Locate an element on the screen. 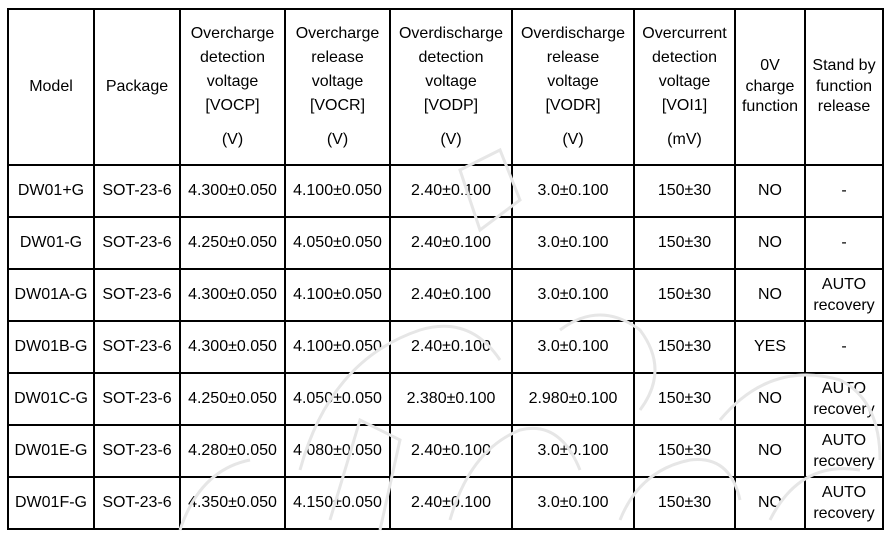  cell-vocp: 4.350±0.050 is located at coordinates (232, 503).